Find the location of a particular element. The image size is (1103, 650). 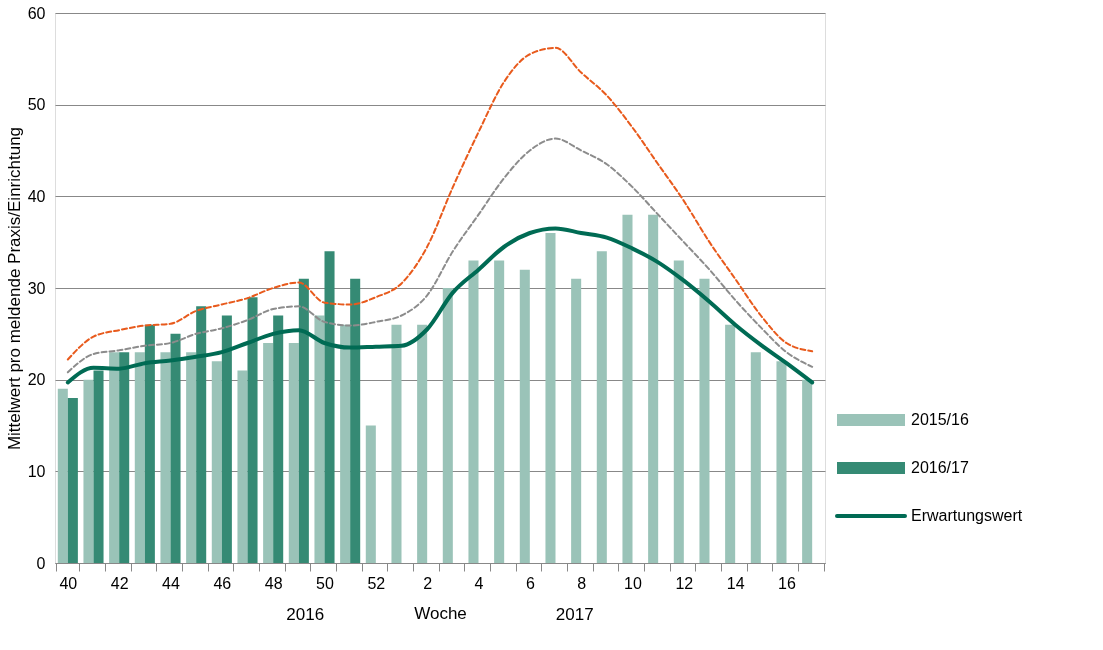

x-tick-label: 46 is located at coordinates (222, 583).